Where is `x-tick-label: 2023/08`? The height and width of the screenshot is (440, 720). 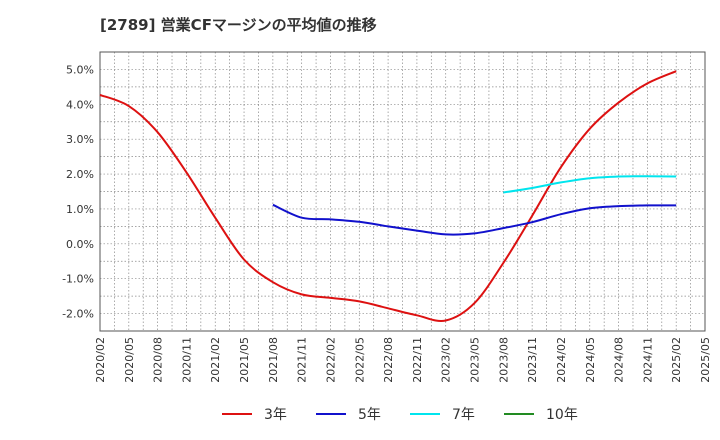 x-tick-label: 2023/08 is located at coordinates (503, 360).